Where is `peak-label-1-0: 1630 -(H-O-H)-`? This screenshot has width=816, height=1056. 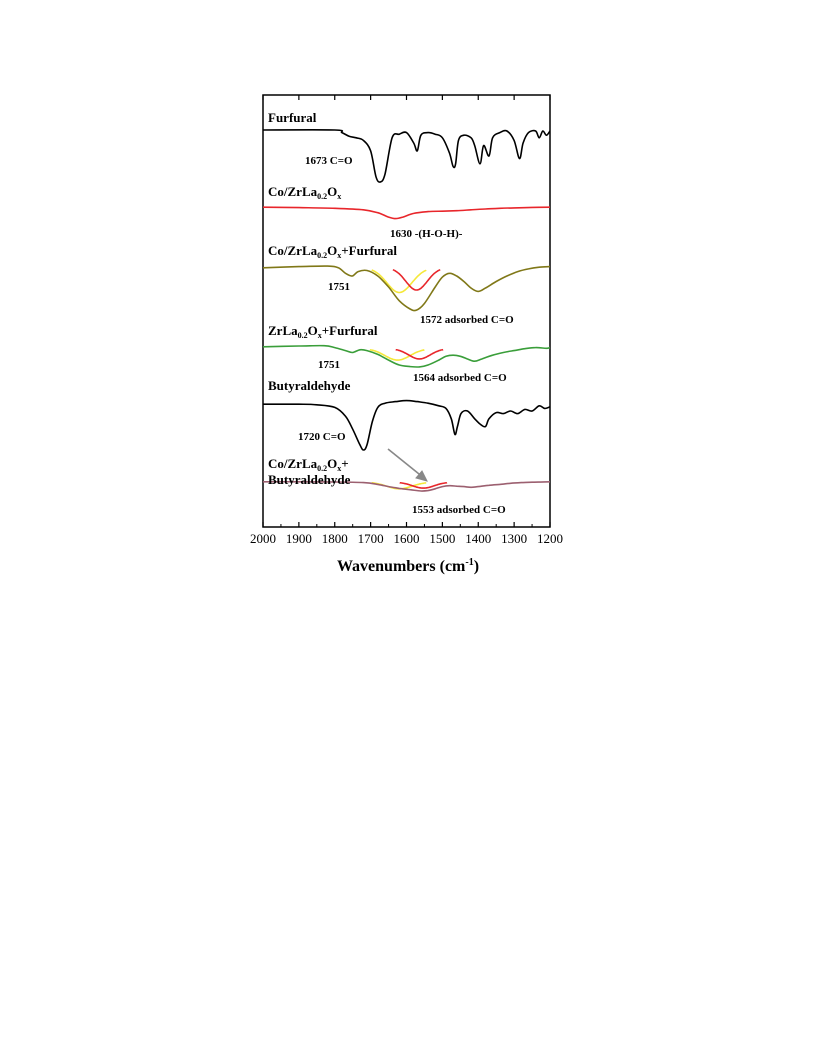 peak-label-1-0: 1630 -(H-O-H)- is located at coordinates (426, 234).